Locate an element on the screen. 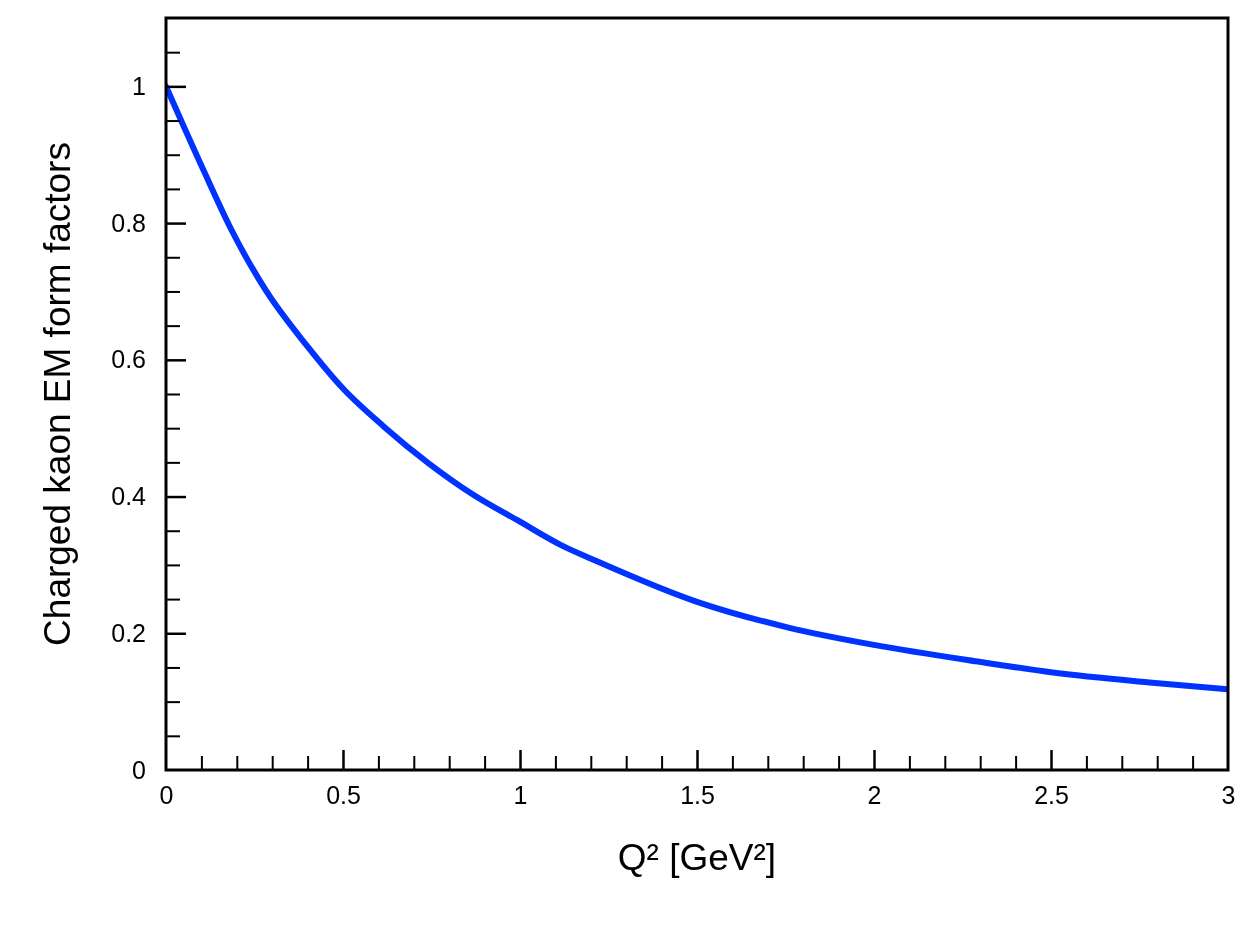 This screenshot has height=938, width=1250. y-tick-label: 0.6 is located at coordinates (128, 359).